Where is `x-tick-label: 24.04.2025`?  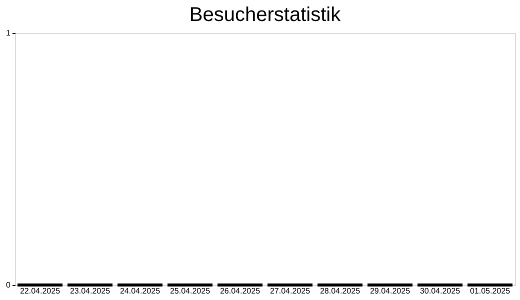 x-tick-label: 24.04.2025 is located at coordinates (140, 291).